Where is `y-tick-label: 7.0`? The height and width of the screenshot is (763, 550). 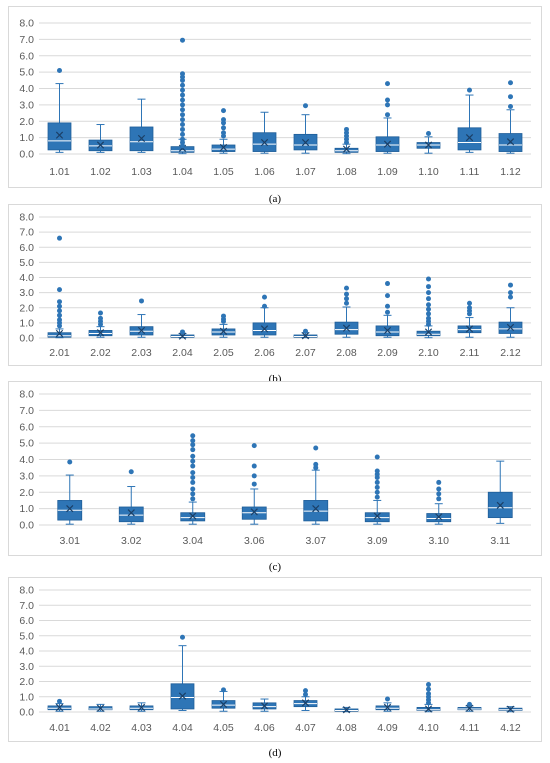 y-tick-label: 7.0 is located at coordinates (26, 606).